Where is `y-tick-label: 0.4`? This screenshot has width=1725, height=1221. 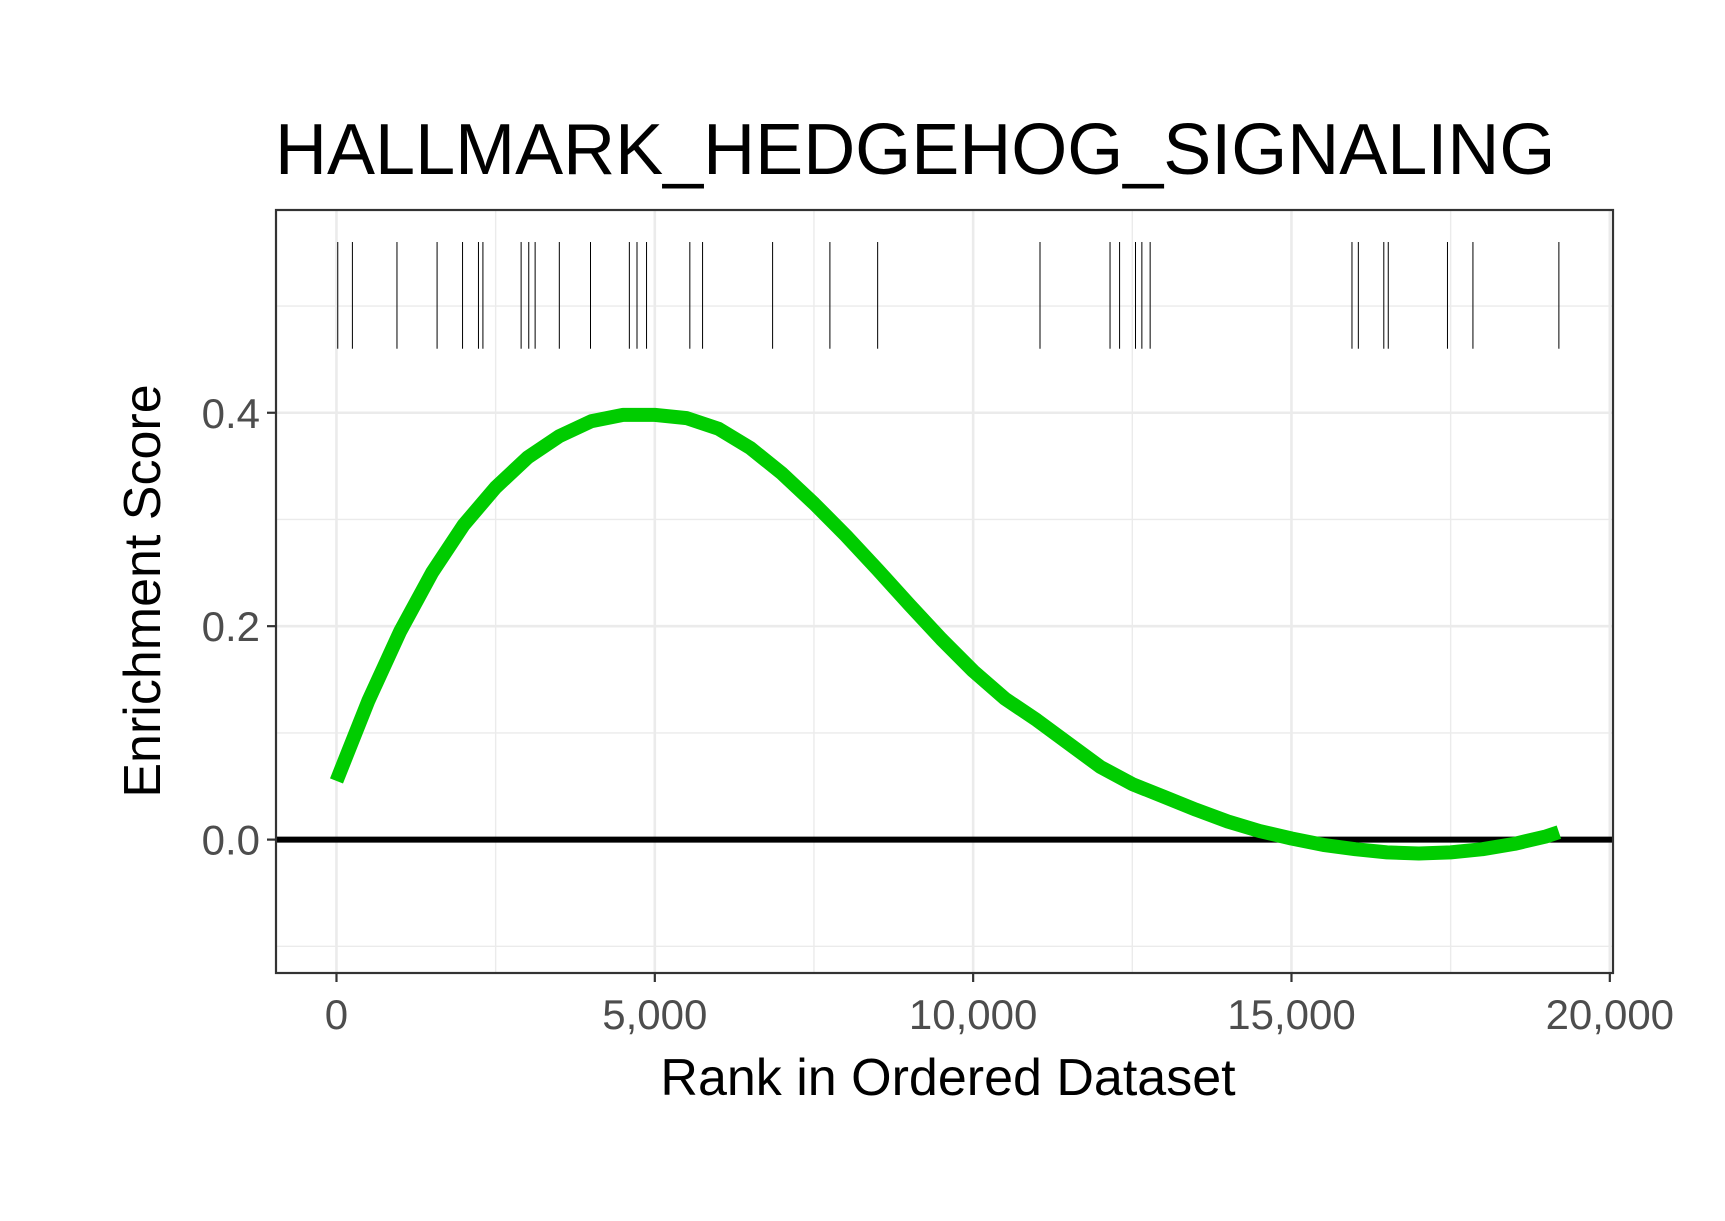
y-tick-label: 0.4 is located at coordinates (231, 413).